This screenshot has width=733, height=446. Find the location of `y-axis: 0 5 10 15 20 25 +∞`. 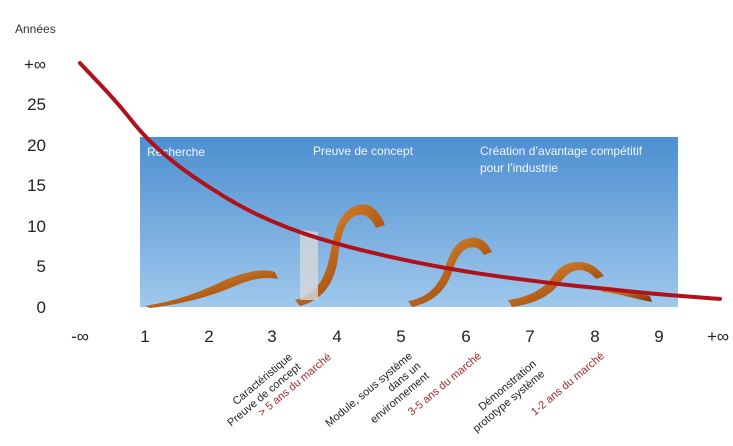

y-axis: 0 5 10 15 20 25 +∞ is located at coordinates (35, 186).